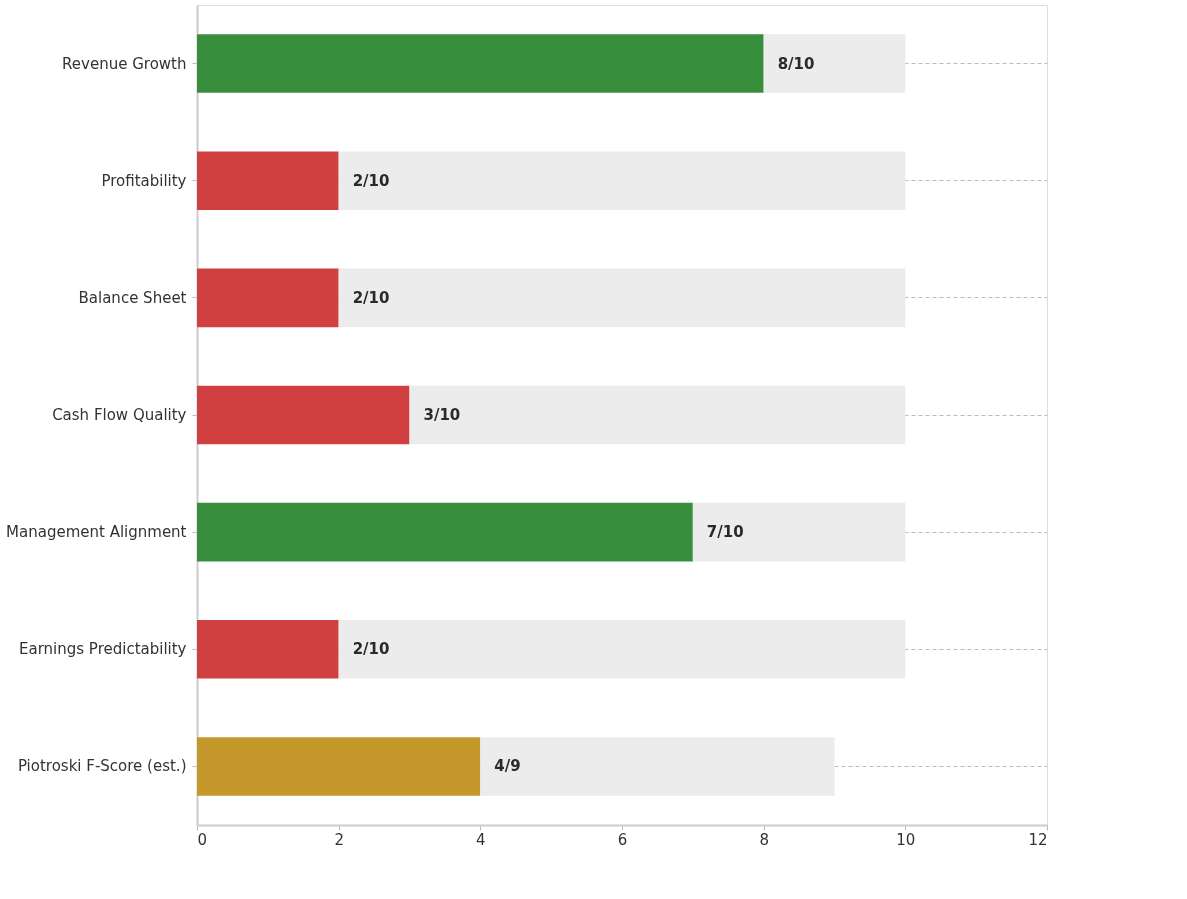 This screenshot has height=899, width=1187. Describe the element at coordinates (202, 839) in the screenshot. I see `x-tick-label: 0` at that location.